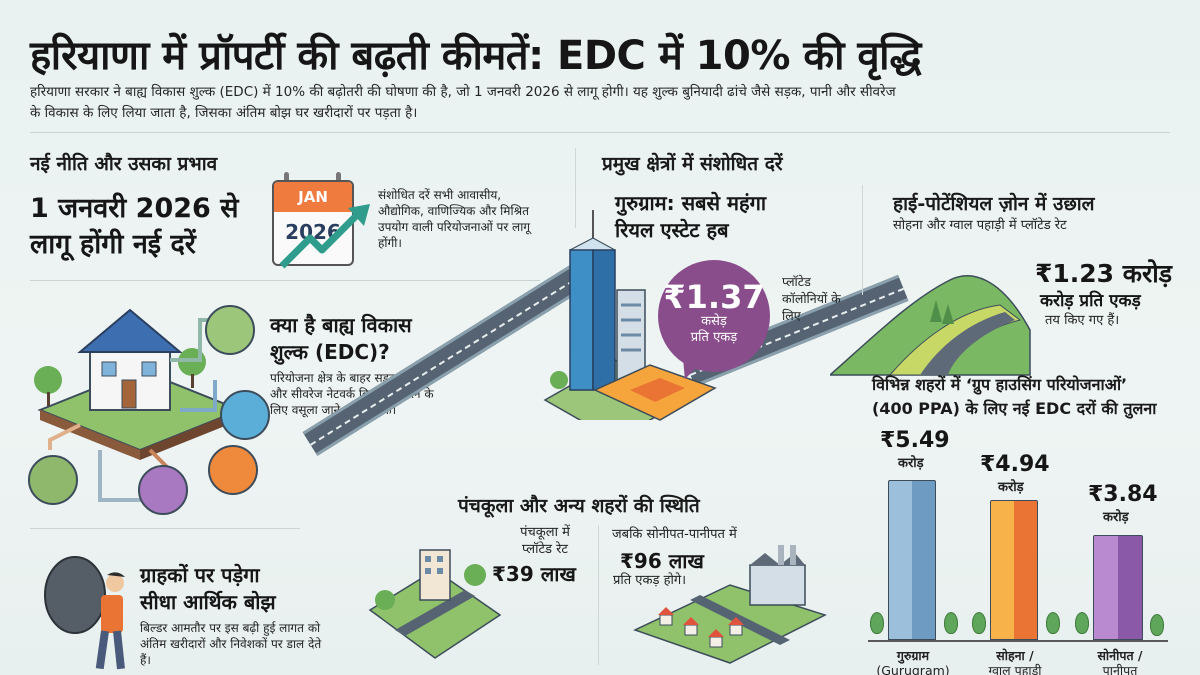 This screenshot has width=1200, height=675. What do you see at coordinates (1015, 655) in the screenshot?
I see `bar-sohna-label: सोहना /` at bounding box center [1015, 655].